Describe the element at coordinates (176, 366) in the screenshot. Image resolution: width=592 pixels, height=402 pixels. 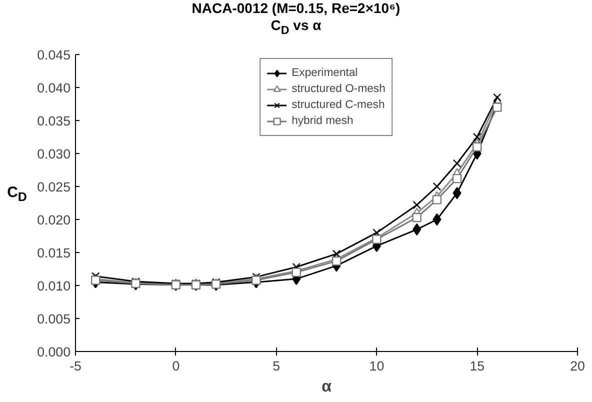
I see `x-tick-label: 0` at that location.